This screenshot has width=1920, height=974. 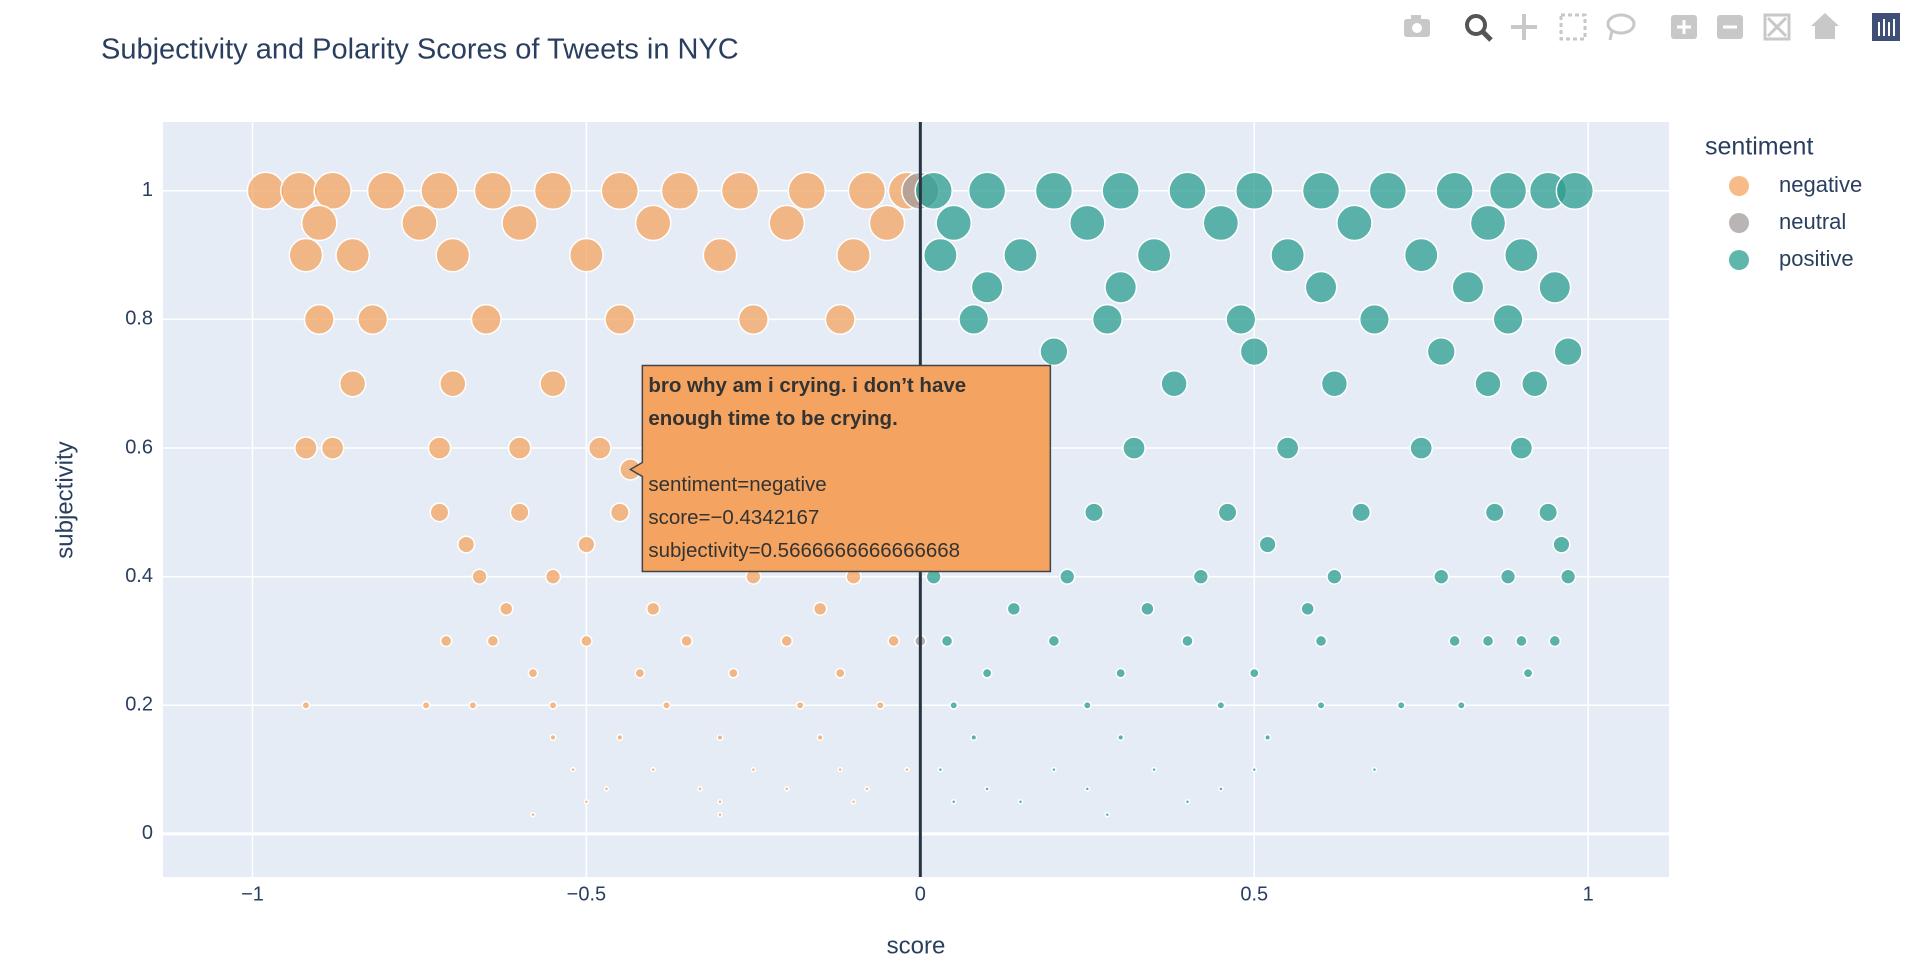 I want to click on reset-button, so click(x=1825, y=26).